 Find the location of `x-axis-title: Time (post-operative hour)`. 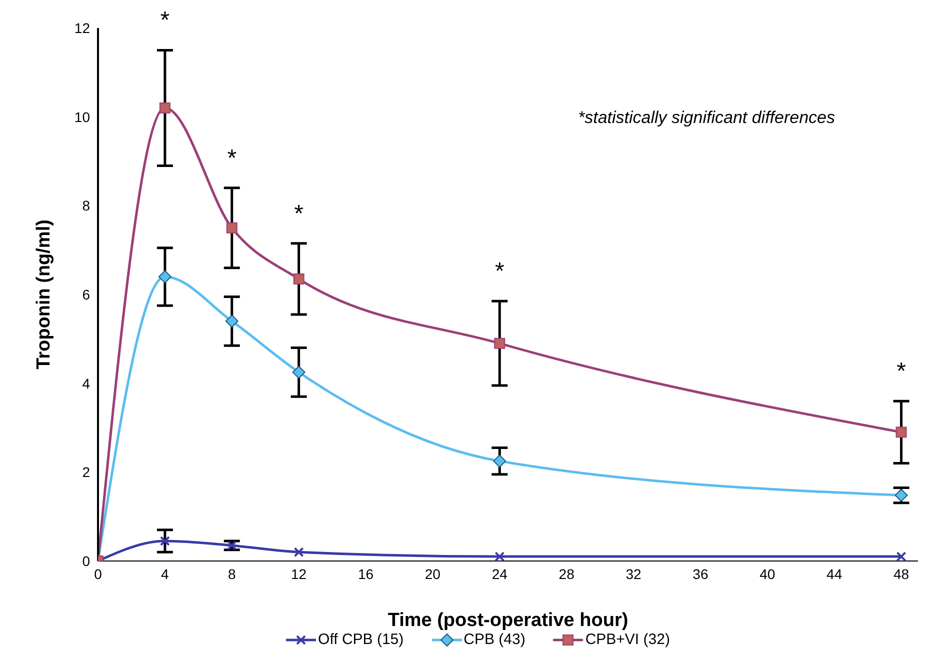

x-axis-title: Time (post-operative hour) is located at coordinates (508, 620).